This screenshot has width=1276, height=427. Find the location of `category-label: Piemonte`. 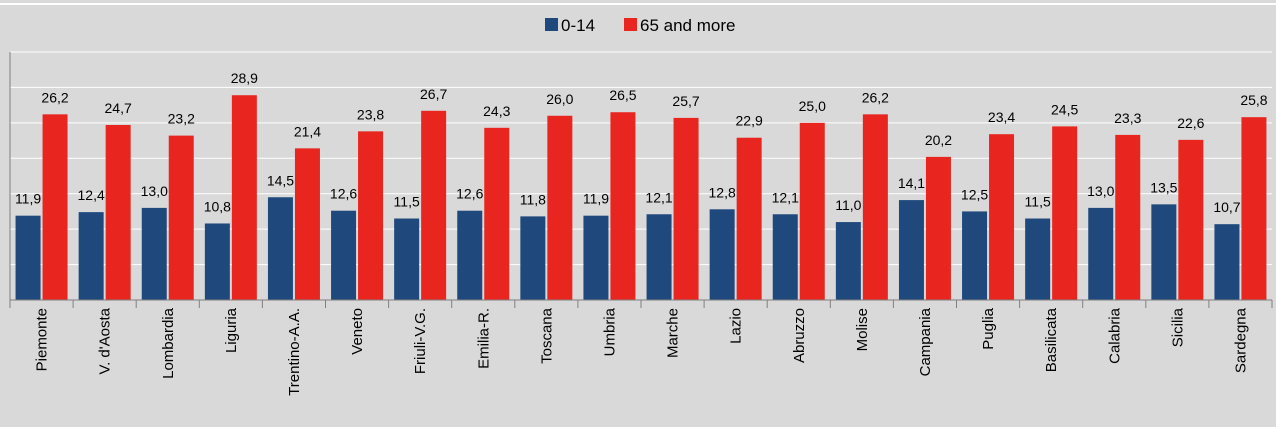

category-label: Piemonte is located at coordinates (42, 339).